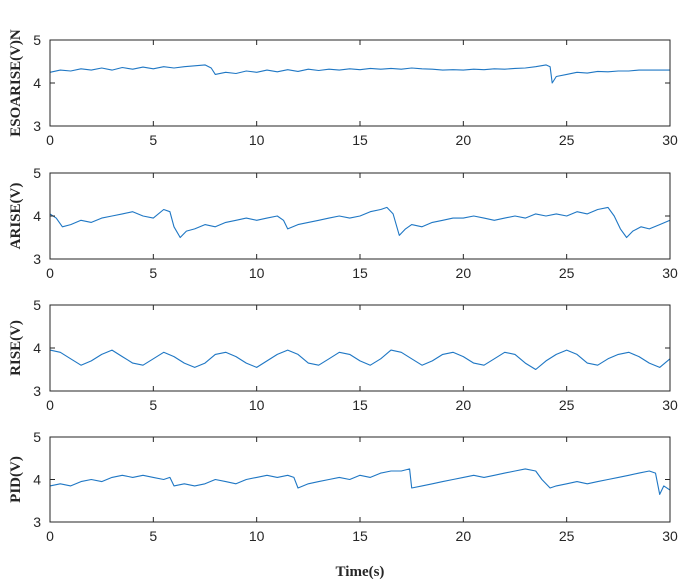 The height and width of the screenshot is (586, 685). Describe the element at coordinates (16, 83) in the screenshot. I see `y-axis-label: ESOARISE(V)N` at that location.